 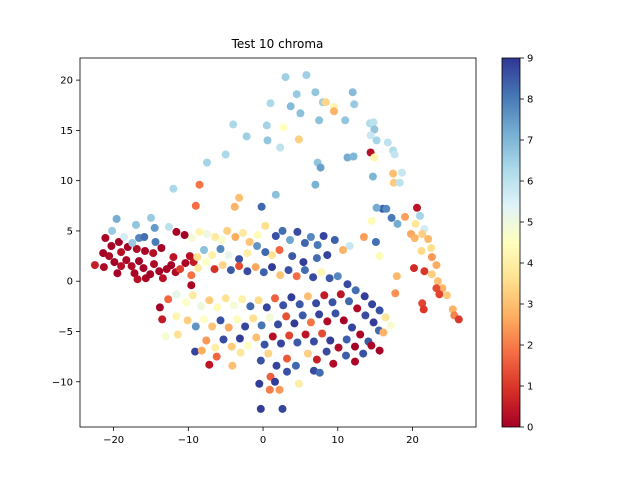 I want to click on x-tick-label: 0, so click(x=263, y=440).